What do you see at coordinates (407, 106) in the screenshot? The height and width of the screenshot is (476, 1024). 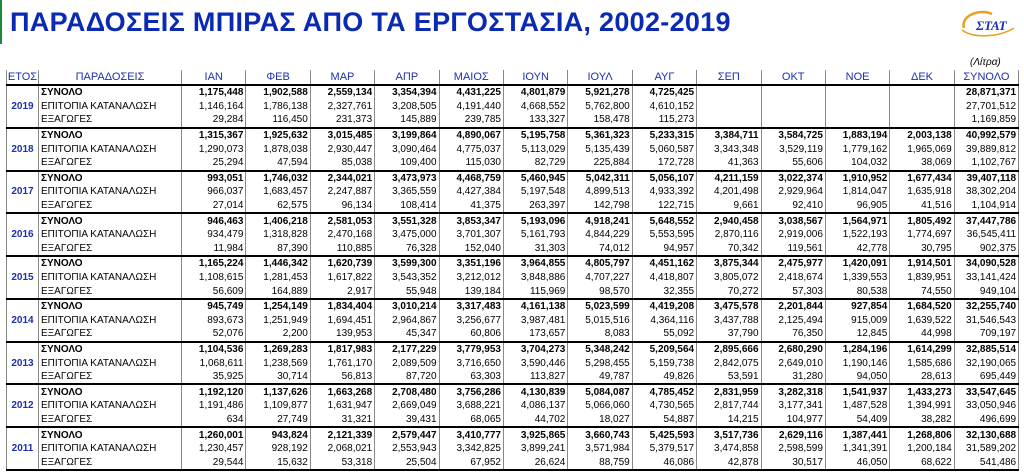 I see `value-cell: 3,208,505` at bounding box center [407, 106].